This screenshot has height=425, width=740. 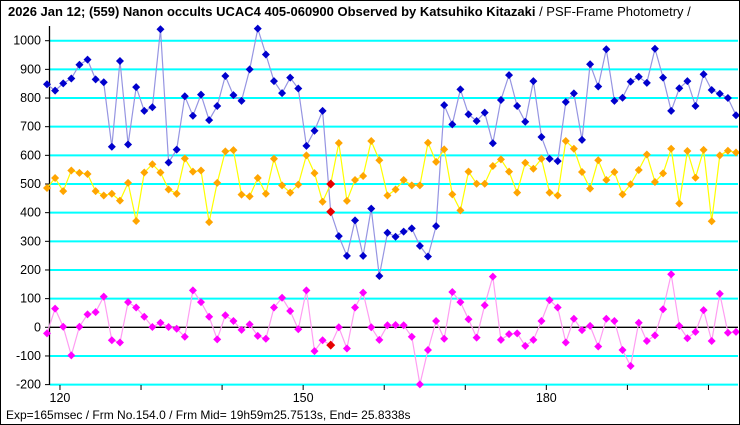 I want to click on y-tick-label: 600, so click(x=30, y=155).